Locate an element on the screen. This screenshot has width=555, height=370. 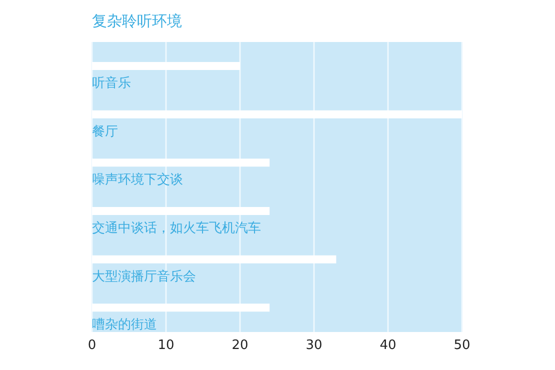
chart-title: 复杂聆听环境 is located at coordinates (137, 21).